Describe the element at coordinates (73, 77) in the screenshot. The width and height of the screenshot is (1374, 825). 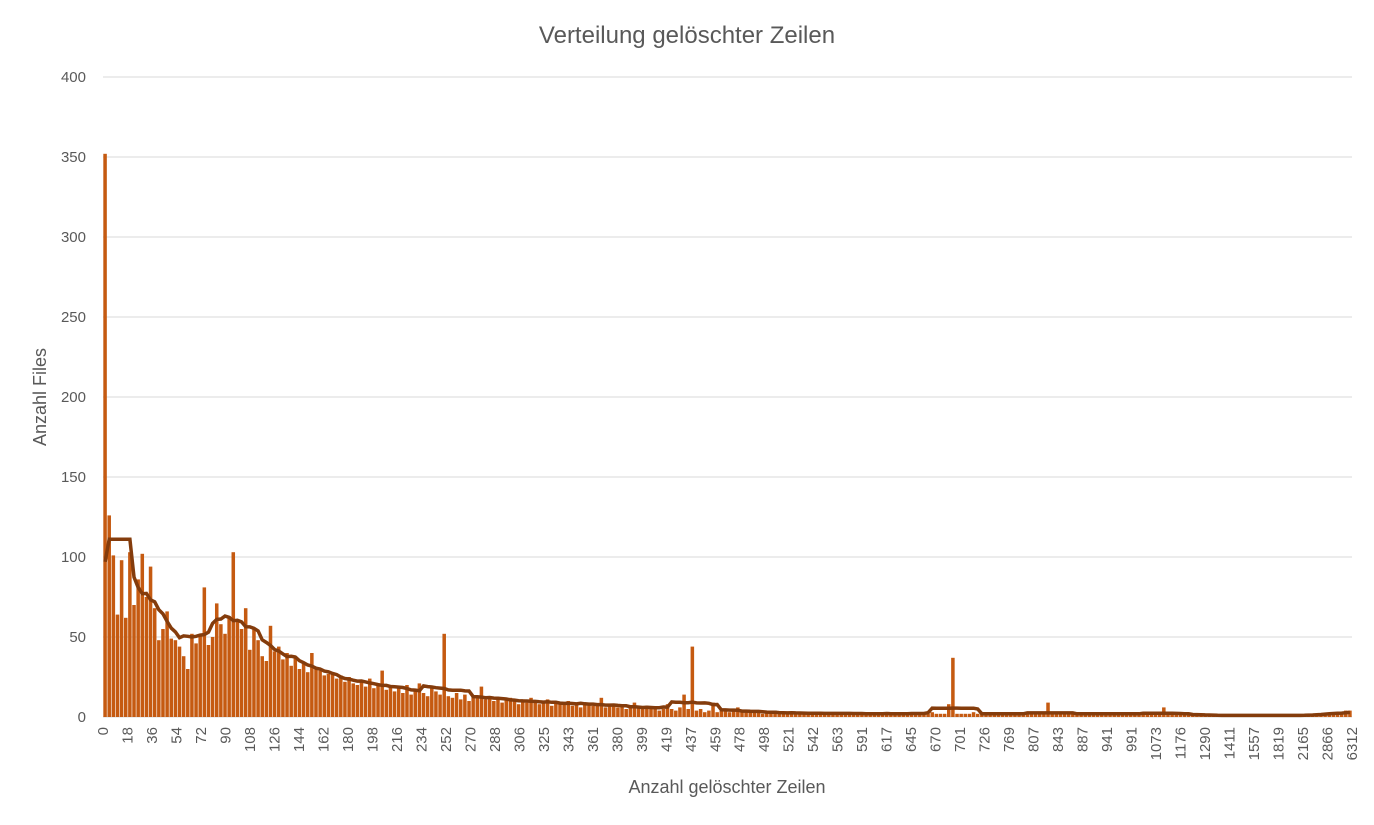
I see `y-tick-label: 400` at that location.